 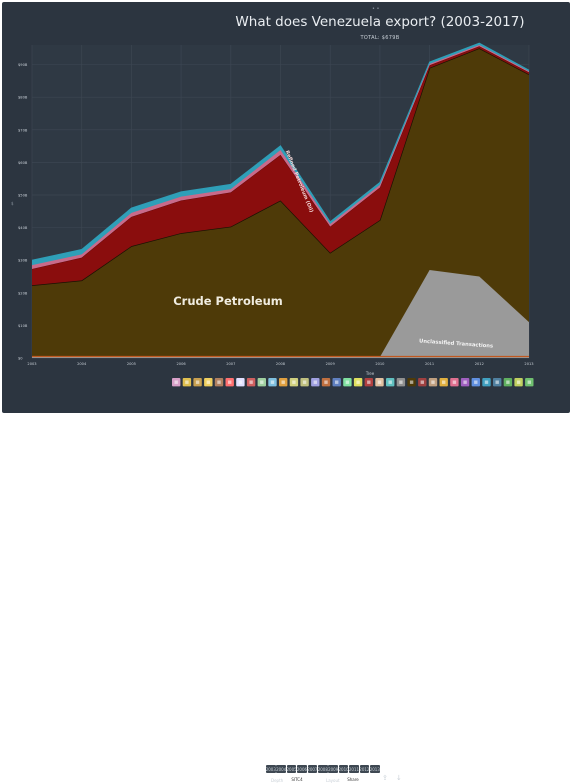 What do you see at coordinates (187, 382) in the screenshot?
I see `animal-icon-glyph` at bounding box center [187, 382].